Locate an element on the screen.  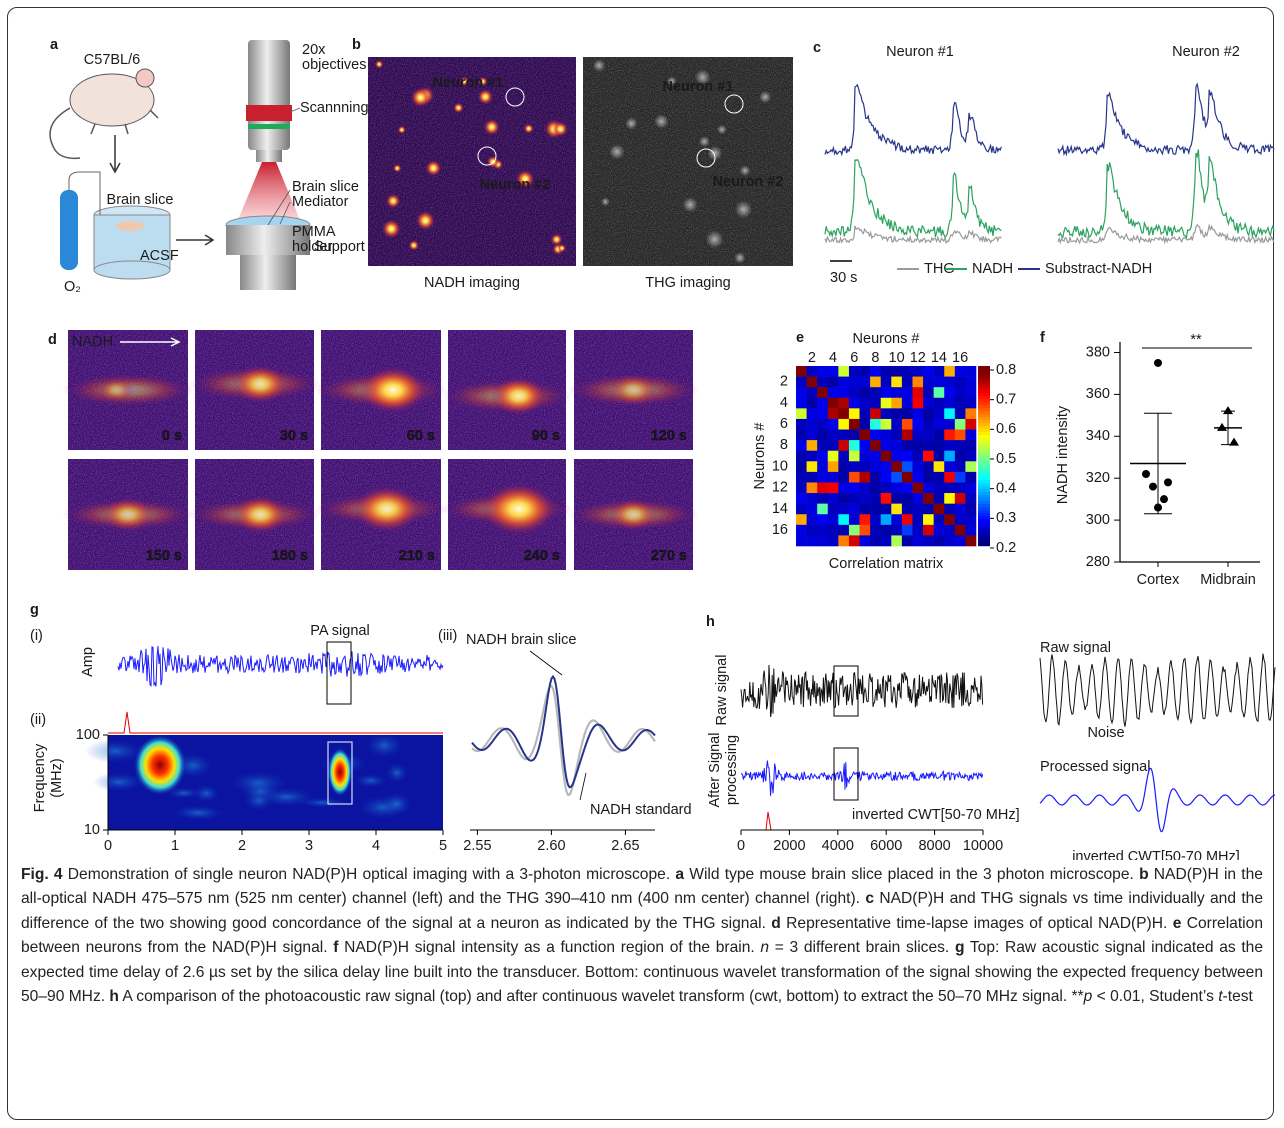
matrix-title: Neurons # is located at coordinates (886, 339).